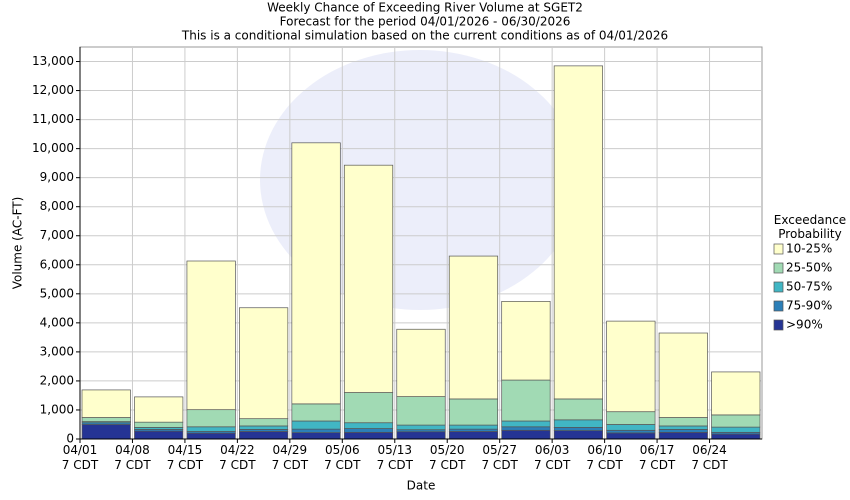  I want to click on x-tick-label: 06/03 7 CDT, so click(552, 457).